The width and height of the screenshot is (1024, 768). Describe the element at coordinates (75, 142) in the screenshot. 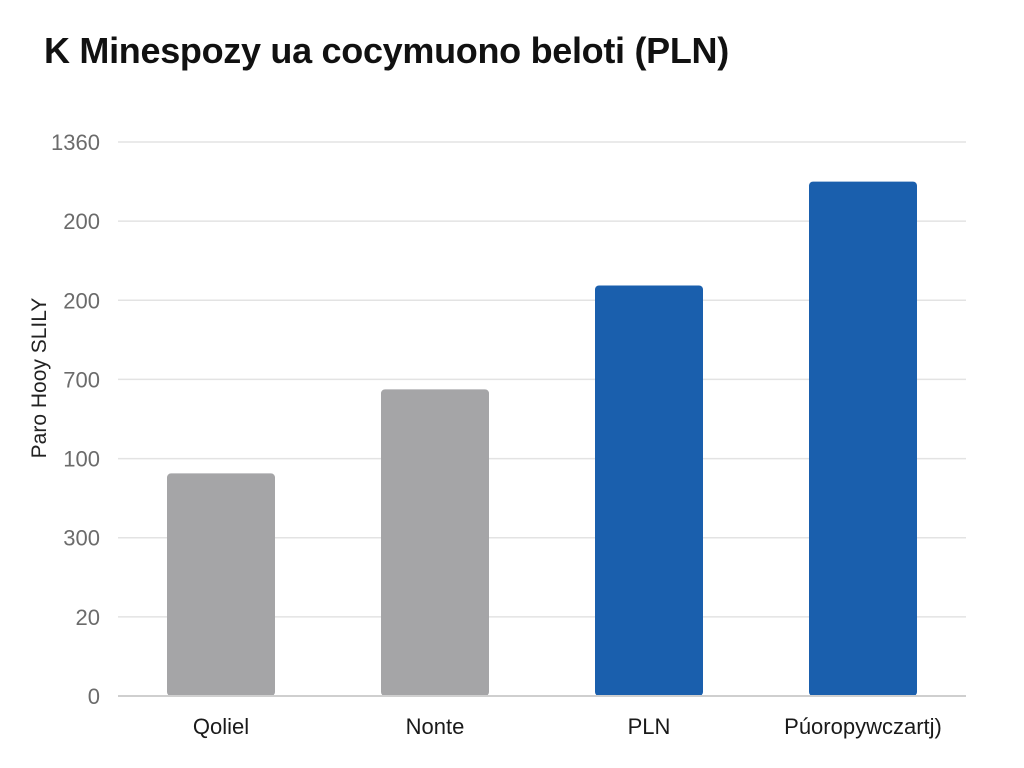

I see `y-tick-label: 1360` at that location.